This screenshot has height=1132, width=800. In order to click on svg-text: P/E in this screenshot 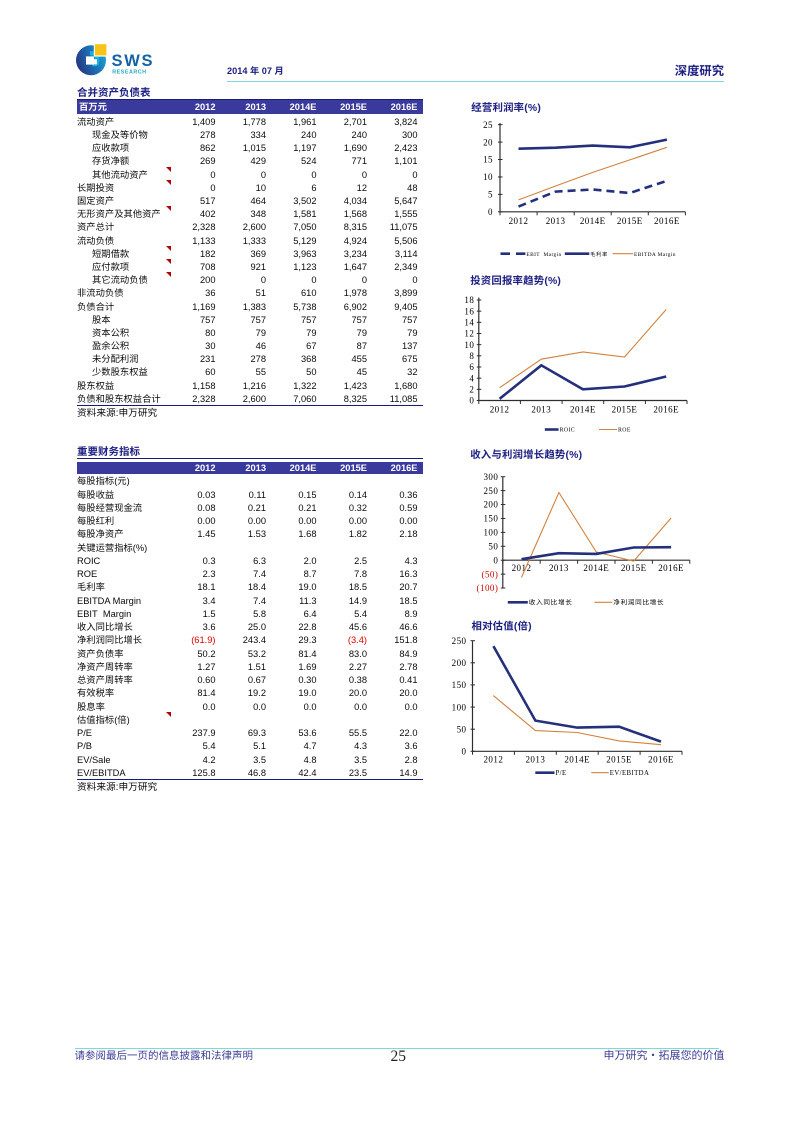, I will do `click(561, 773)`.